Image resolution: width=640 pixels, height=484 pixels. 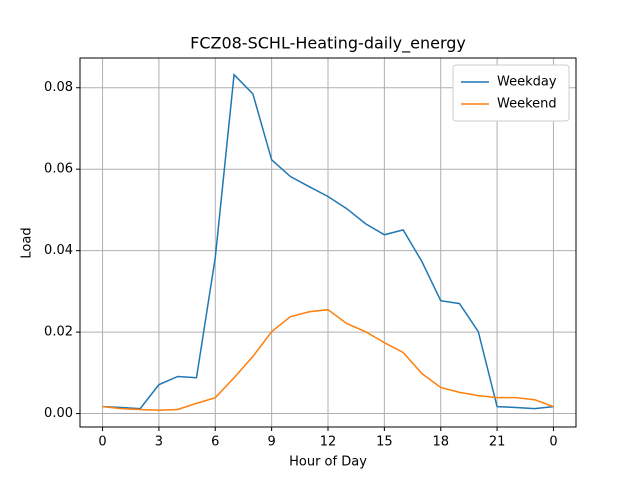 What do you see at coordinates (58, 332) in the screenshot?
I see `y-tick-label: 0.02` at bounding box center [58, 332].